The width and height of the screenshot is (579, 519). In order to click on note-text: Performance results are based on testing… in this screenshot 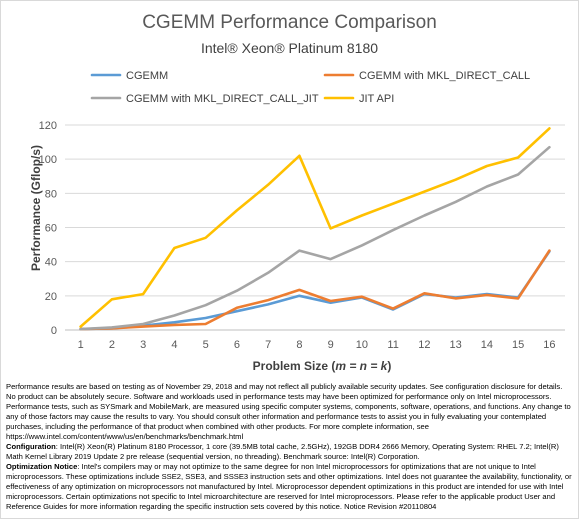, I will do `click(288, 411)`.